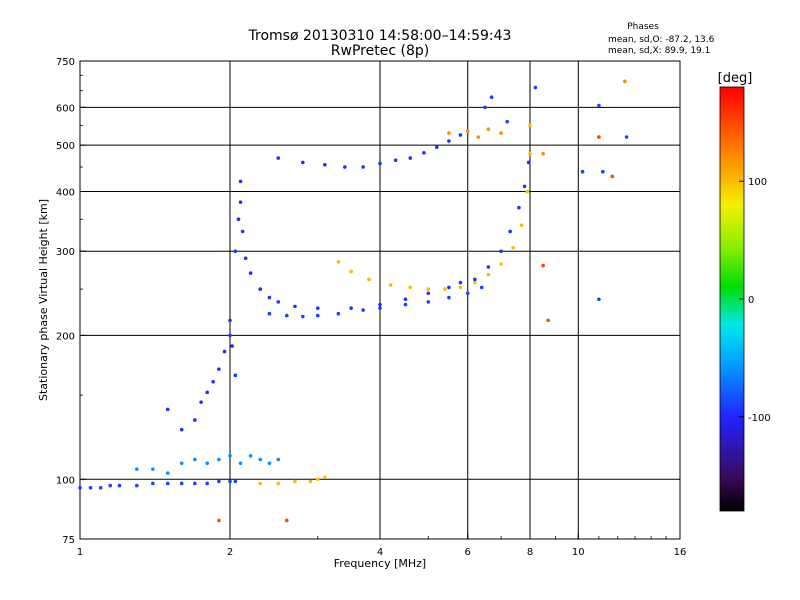  What do you see at coordinates (530, 552) in the screenshot?
I see `x-tick-label: 8` at bounding box center [530, 552].